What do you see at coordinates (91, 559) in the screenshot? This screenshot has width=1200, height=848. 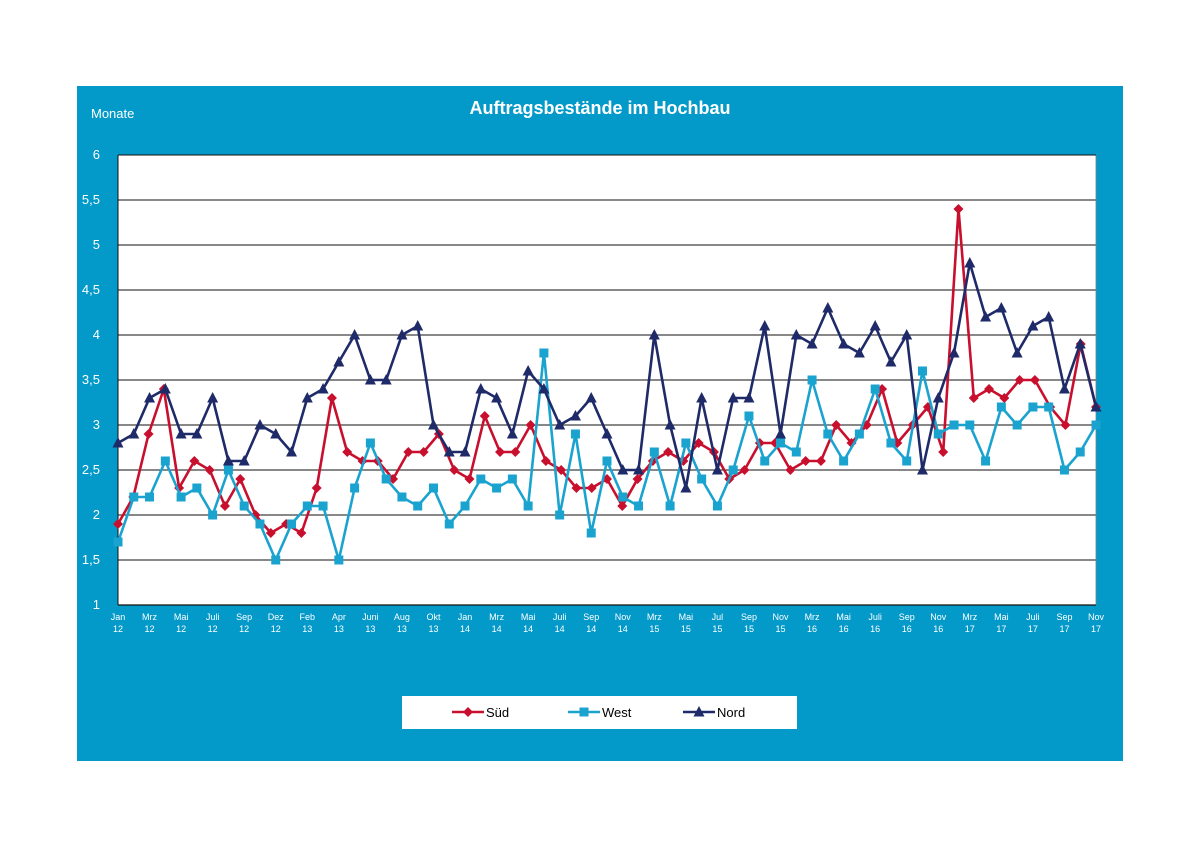 I see `y-tick-label: 1,5` at bounding box center [91, 559].